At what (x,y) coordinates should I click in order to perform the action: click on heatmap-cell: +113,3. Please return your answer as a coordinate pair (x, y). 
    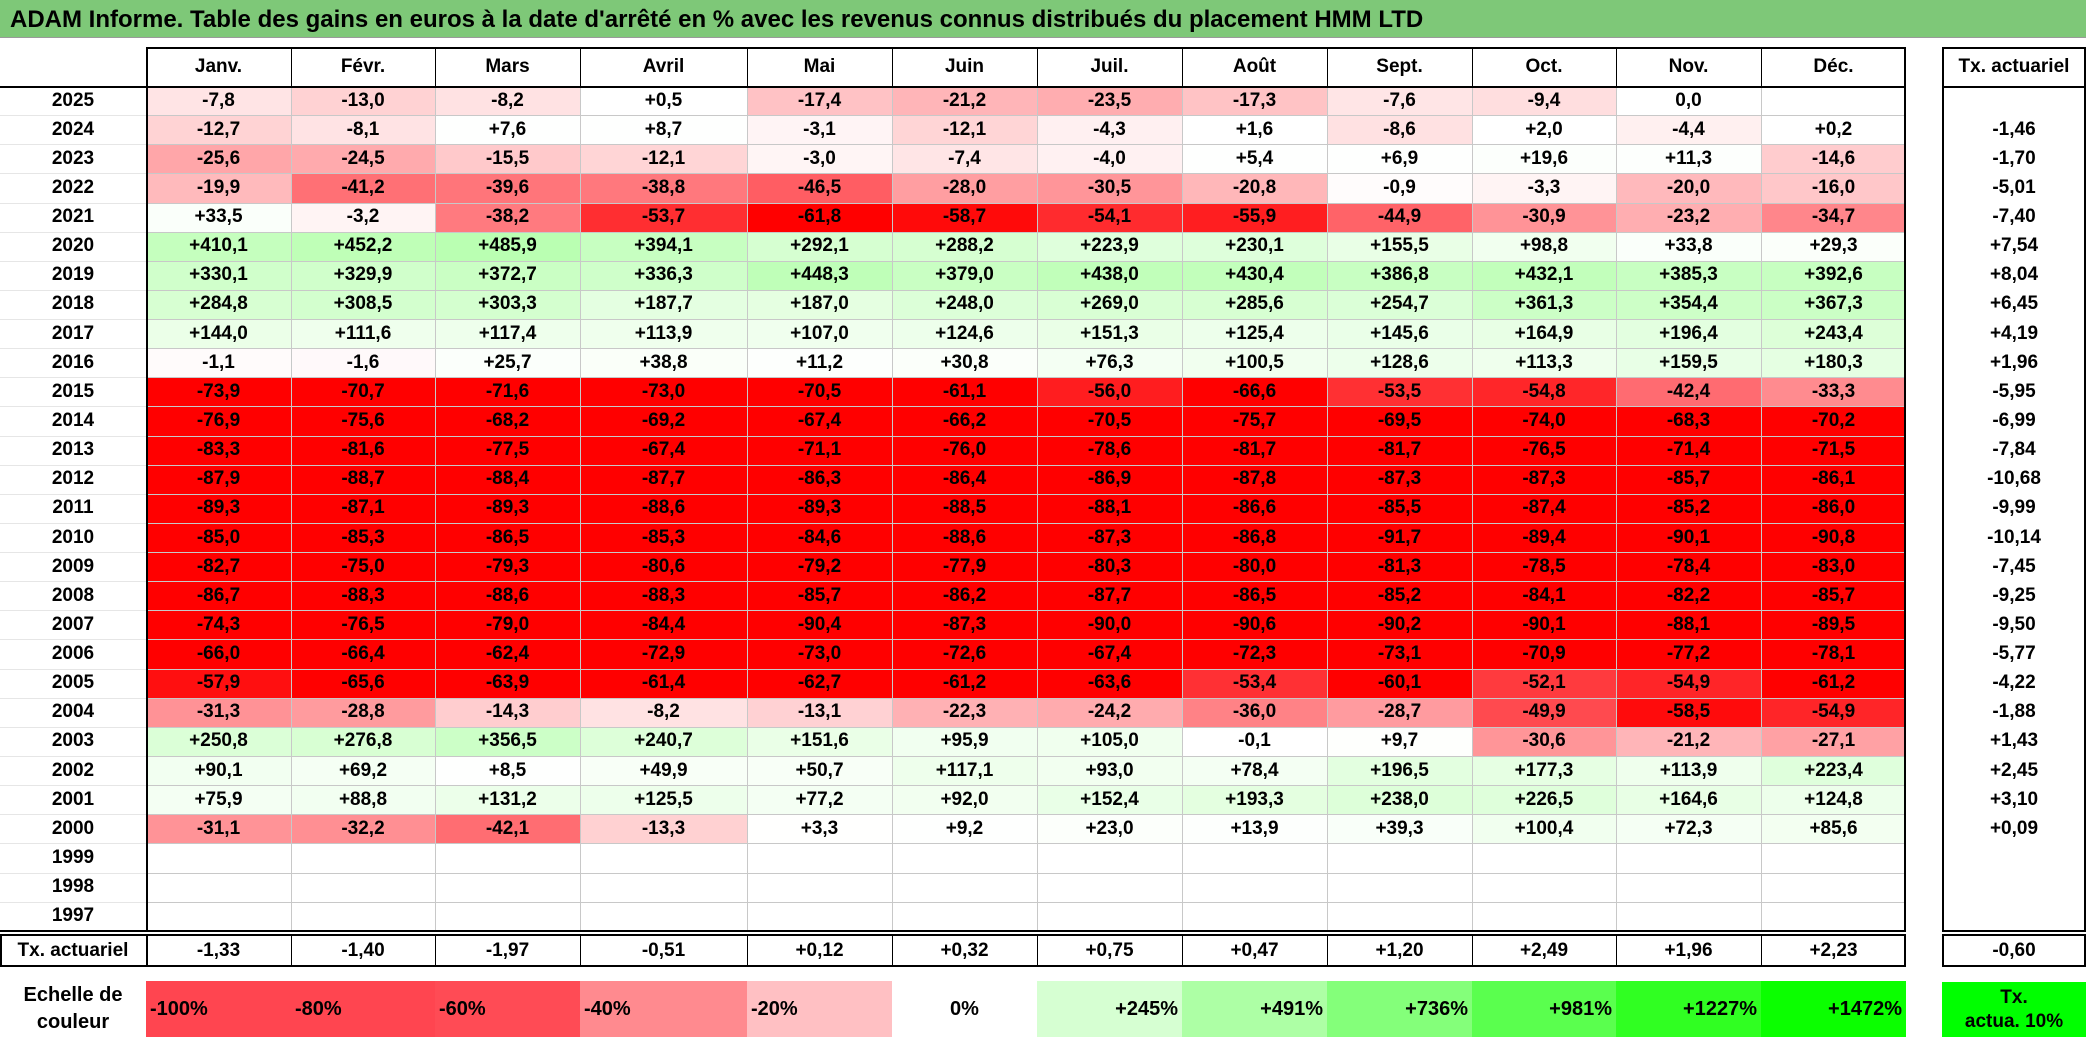
    Looking at the image, I should click on (1544, 363).